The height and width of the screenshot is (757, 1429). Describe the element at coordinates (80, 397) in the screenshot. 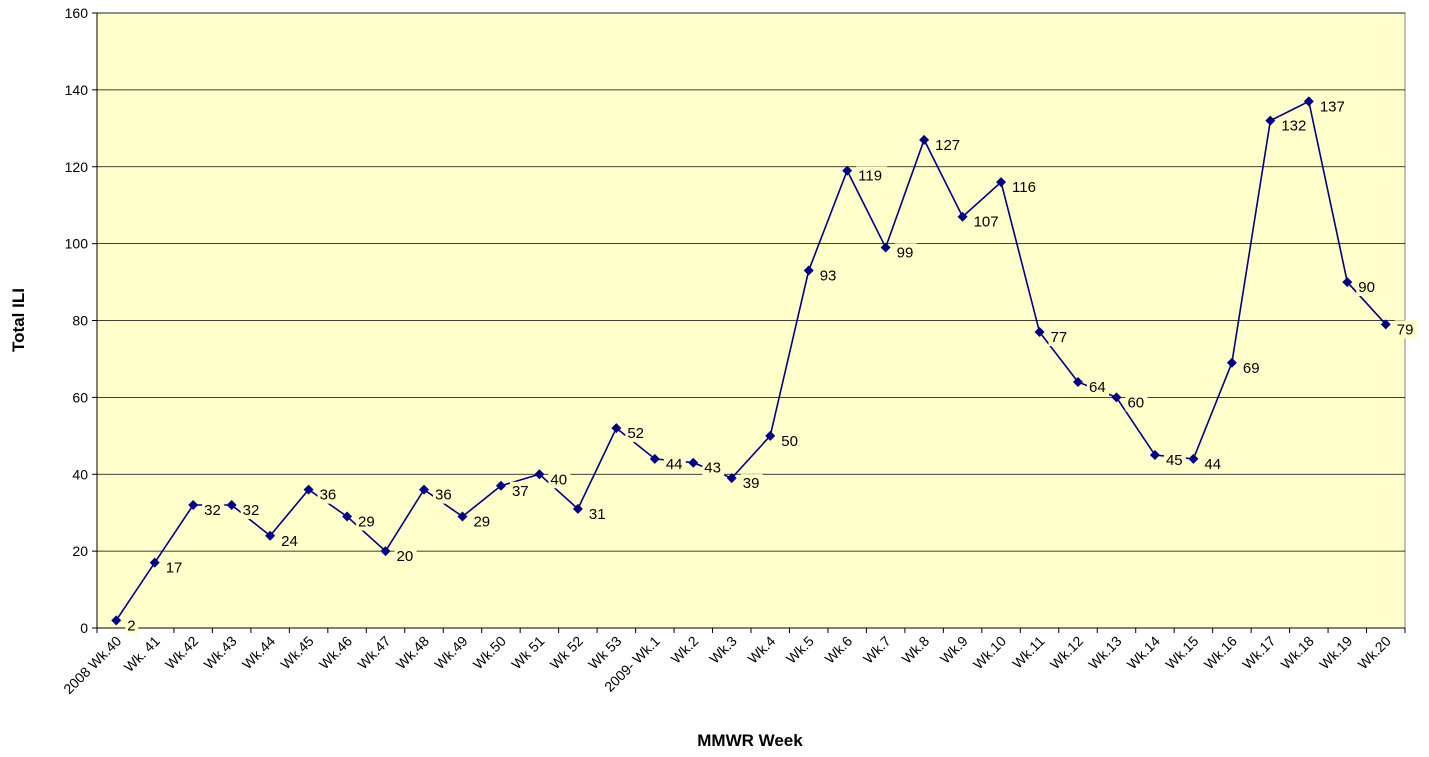

I see `y-tick-label: 60` at that location.